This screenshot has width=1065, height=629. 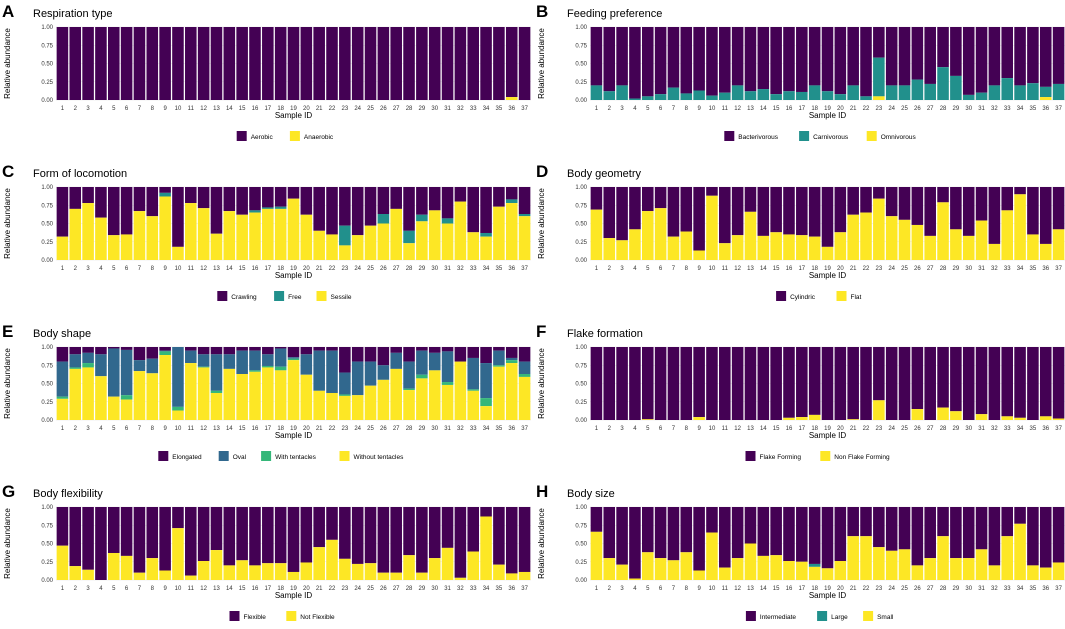 I want to click on panel-title: Form of locomotion, so click(x=80, y=174).